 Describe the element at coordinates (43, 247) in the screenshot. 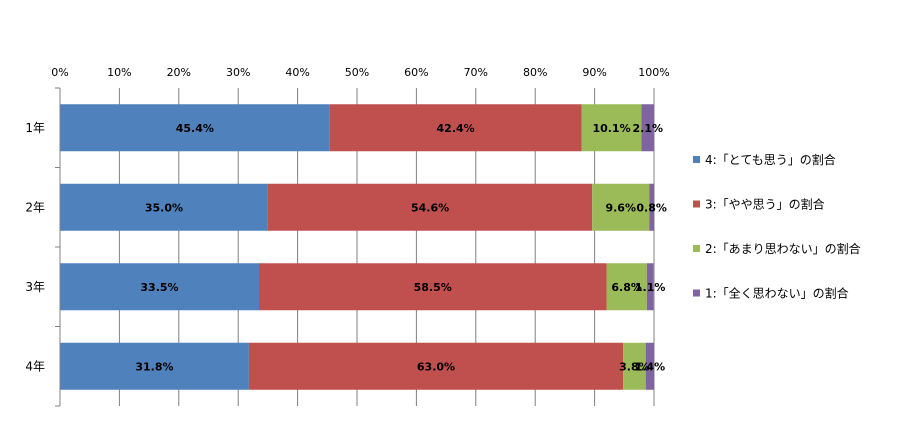

I see `y-axis: 1年 2年 3年 4年` at that location.